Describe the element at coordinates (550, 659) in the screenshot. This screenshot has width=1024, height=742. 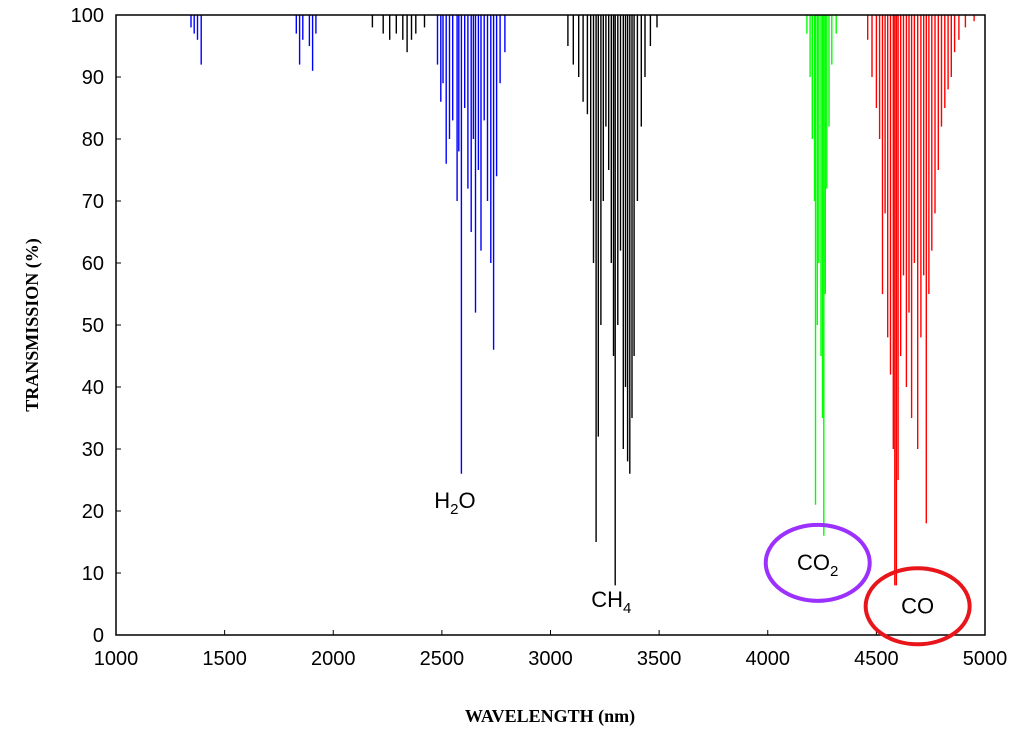
I see `x-tick-label: 3000` at that location.